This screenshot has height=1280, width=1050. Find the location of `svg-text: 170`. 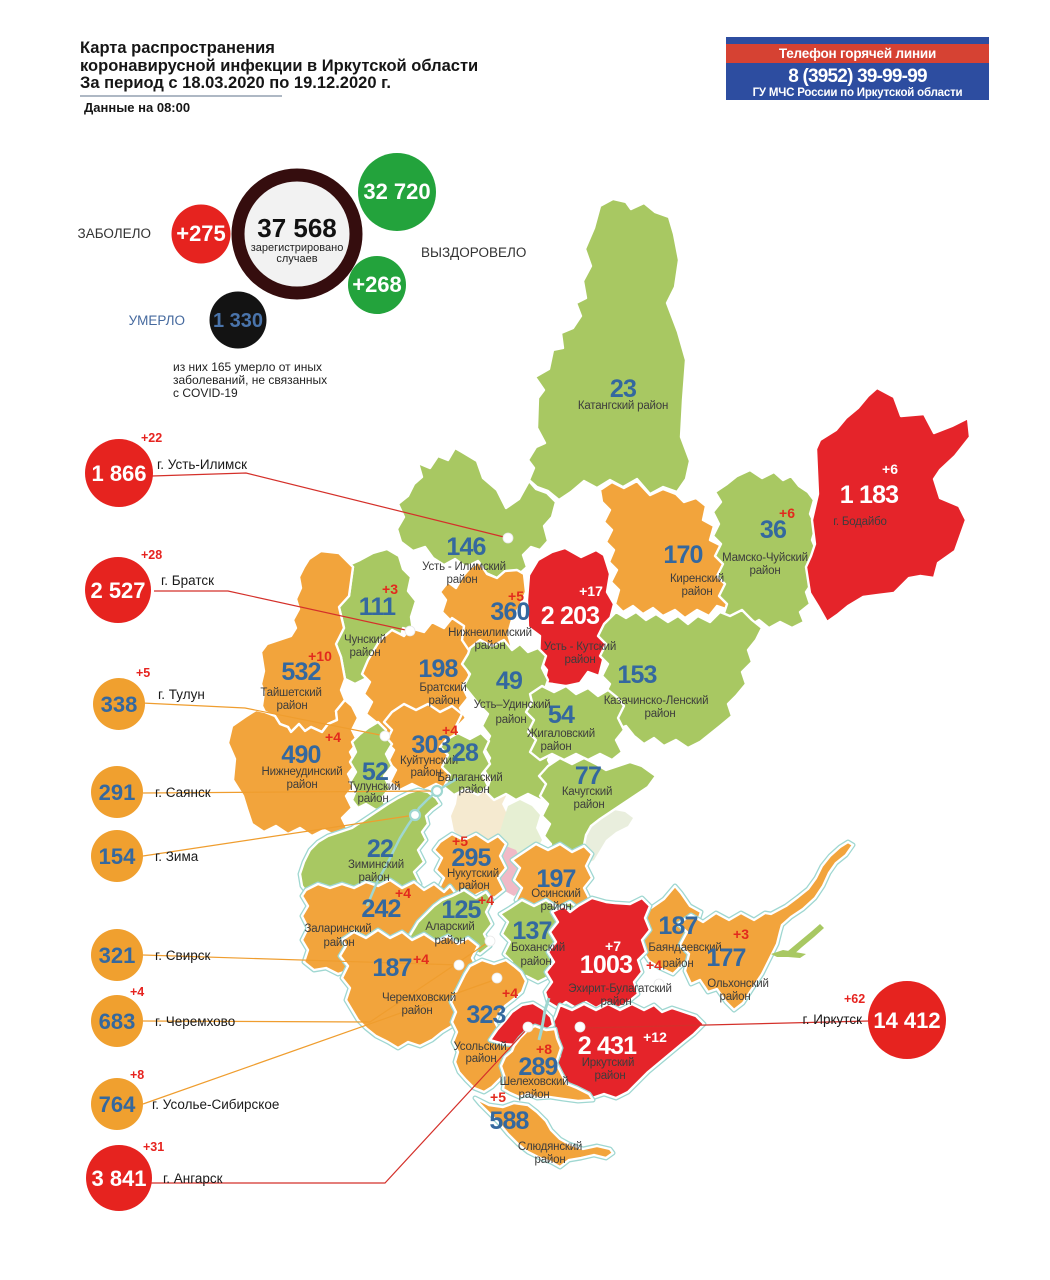

svg-text: 170 is located at coordinates (682, 555).